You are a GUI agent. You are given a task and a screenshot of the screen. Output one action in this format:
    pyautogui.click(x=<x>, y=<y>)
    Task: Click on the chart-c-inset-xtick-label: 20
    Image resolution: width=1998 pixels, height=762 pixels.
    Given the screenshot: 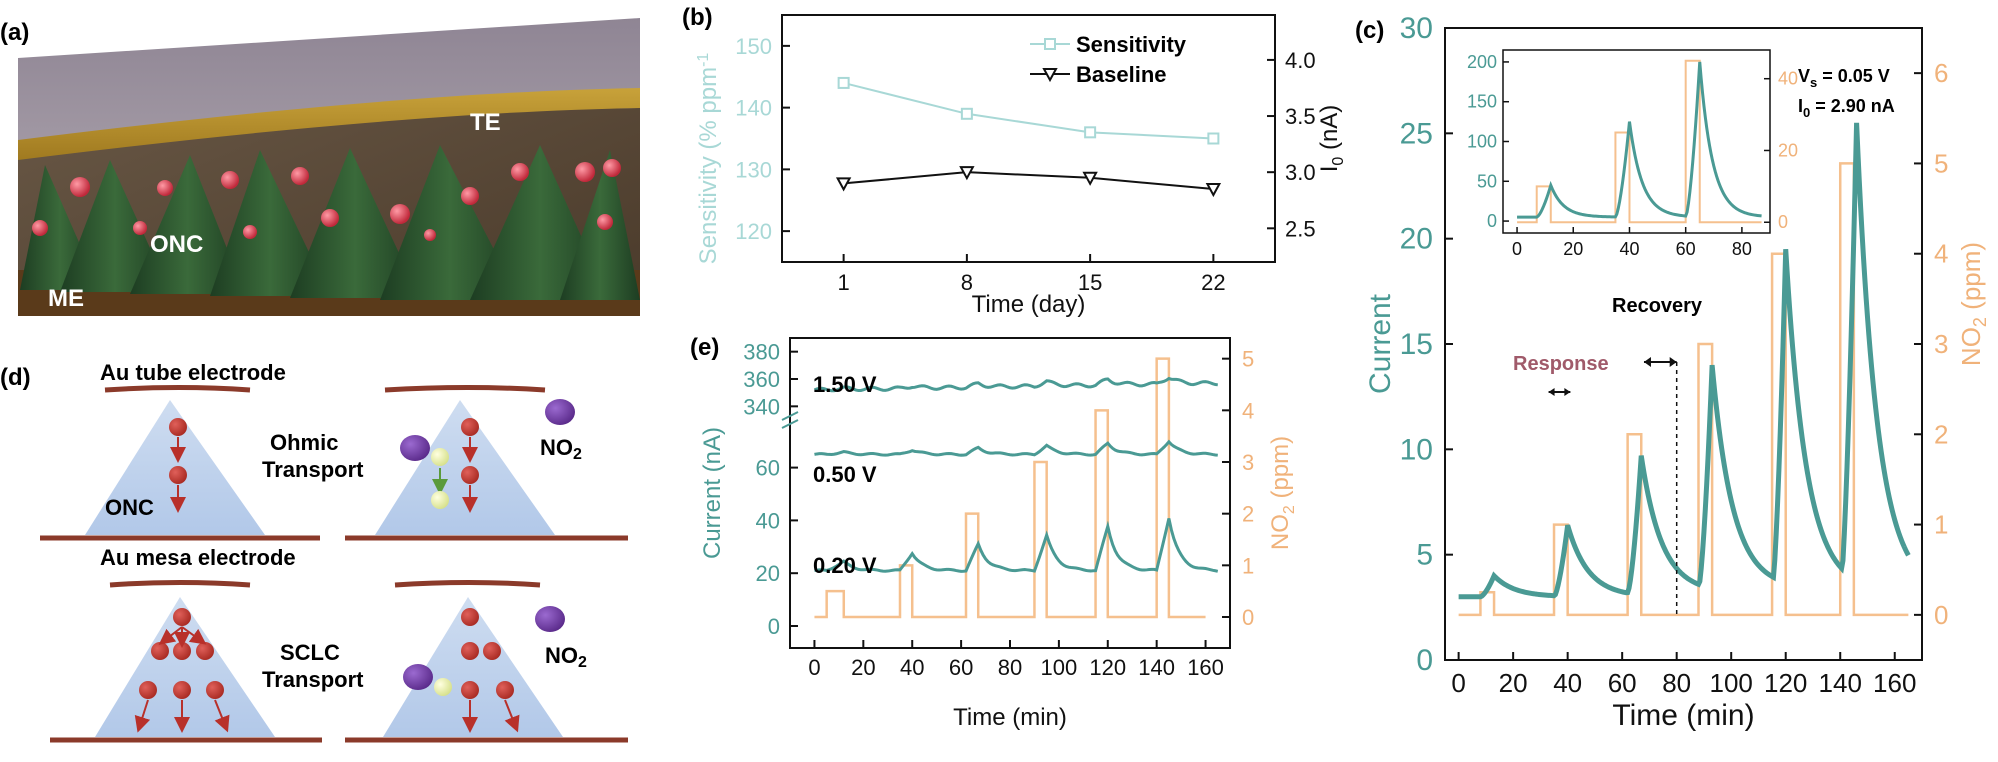 What is the action you would take?
    pyautogui.click(x=1573, y=249)
    